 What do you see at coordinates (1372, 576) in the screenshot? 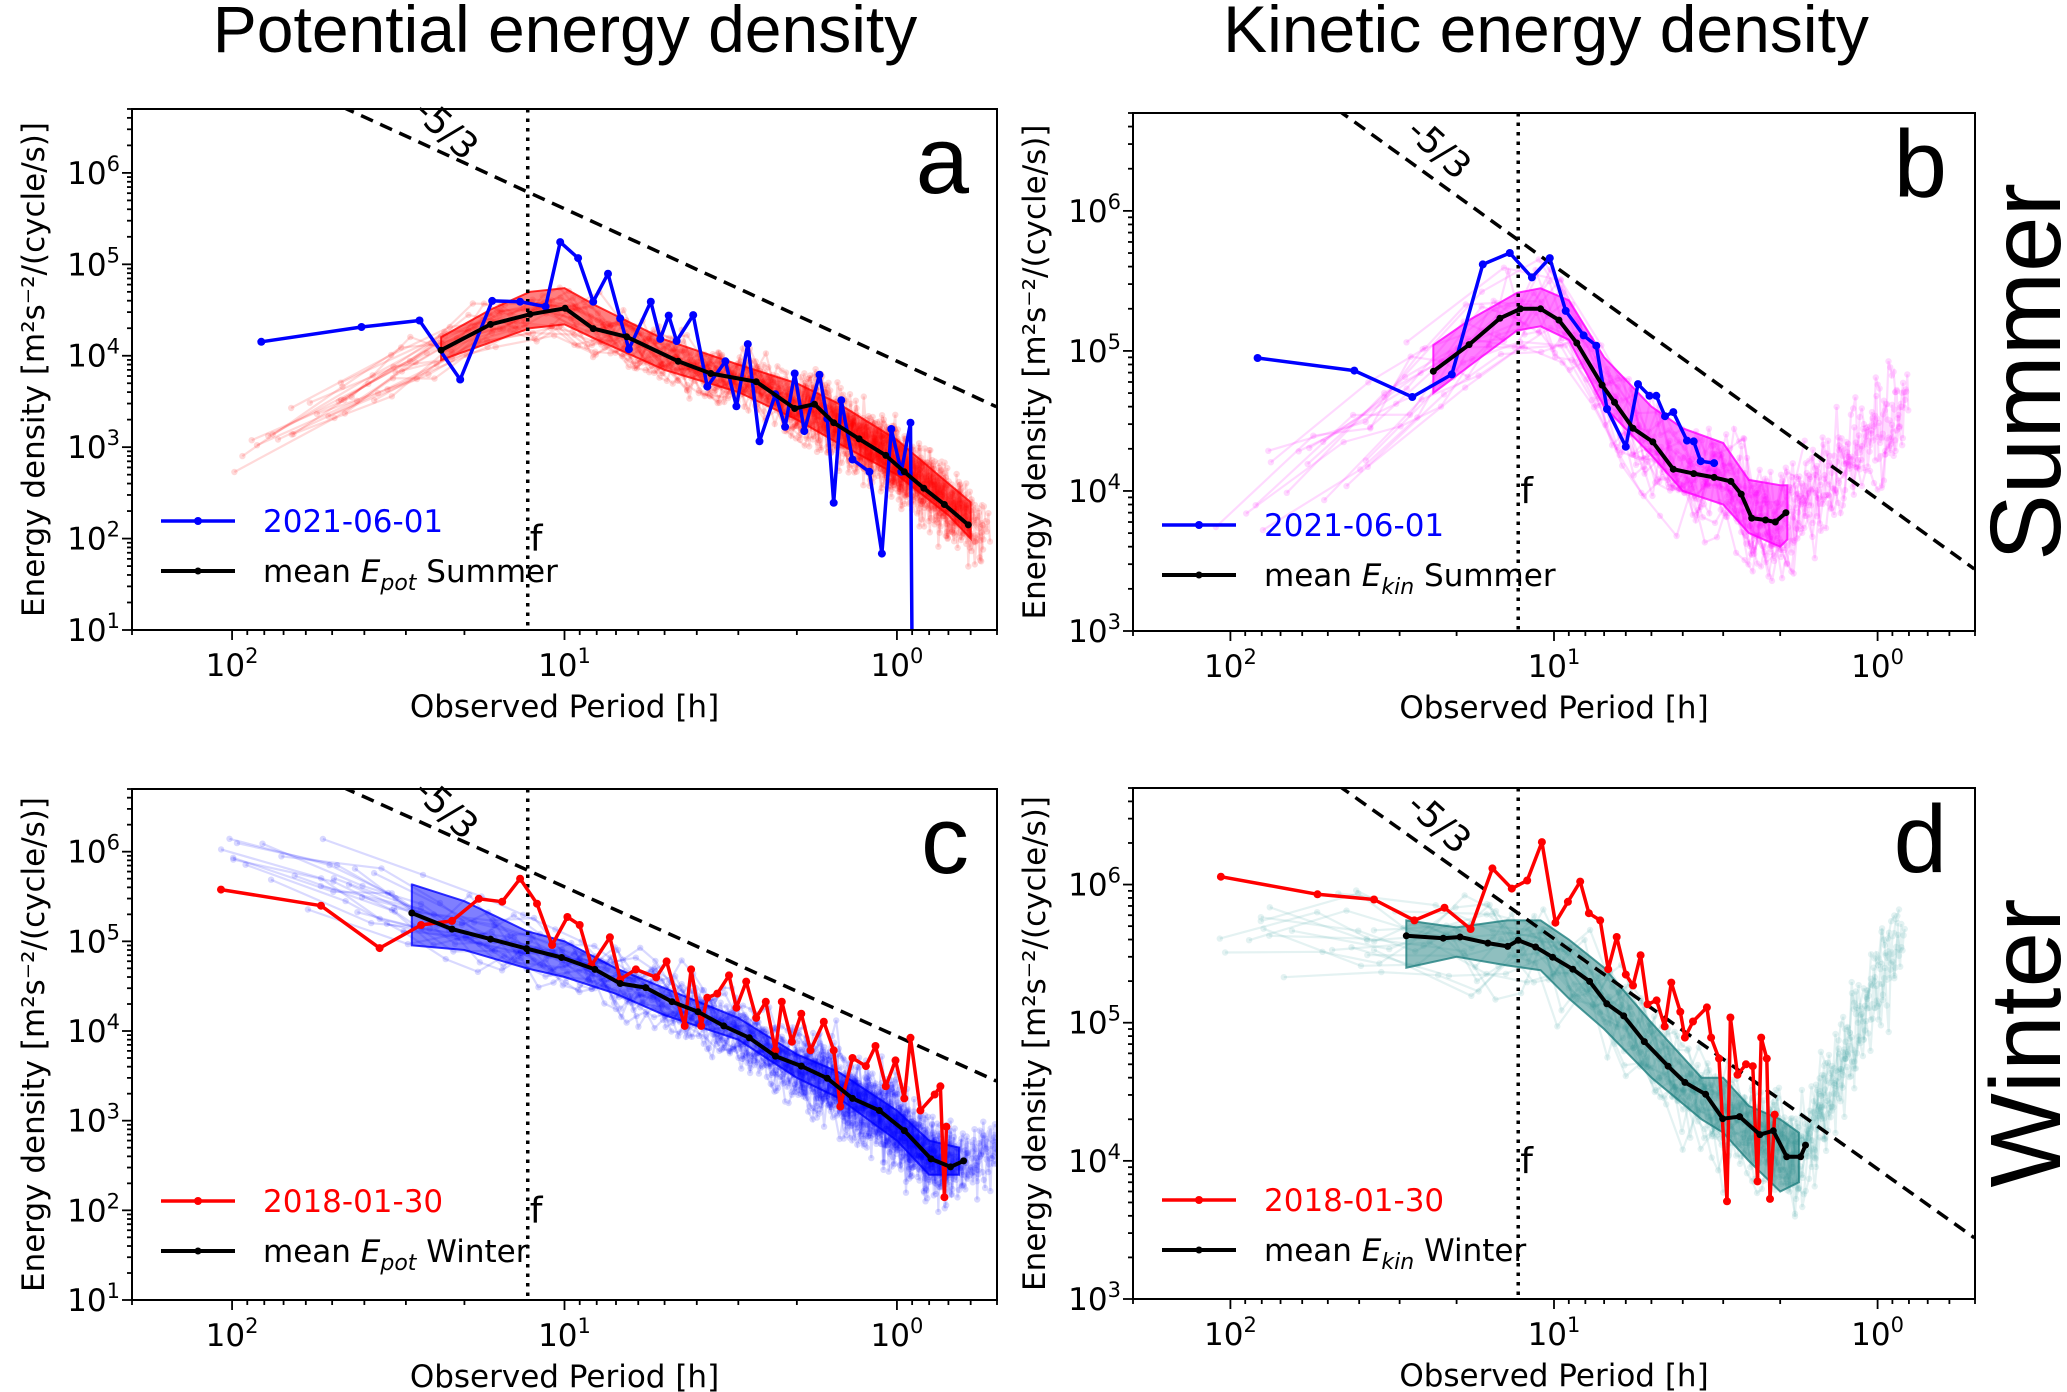
I see `legend-mean-symbol: E` at bounding box center [1372, 576].